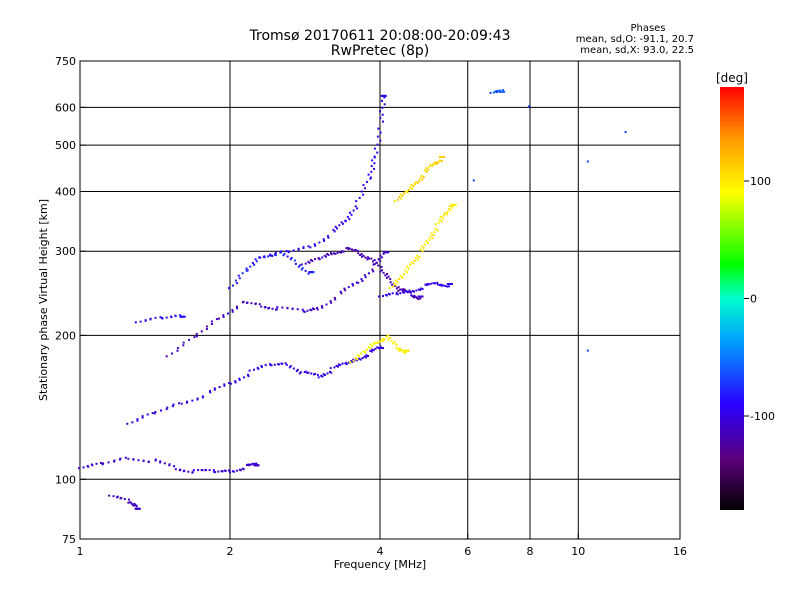 This screenshot has height=600, width=800. I want to click on colorbar-label: [deg], so click(732, 78).